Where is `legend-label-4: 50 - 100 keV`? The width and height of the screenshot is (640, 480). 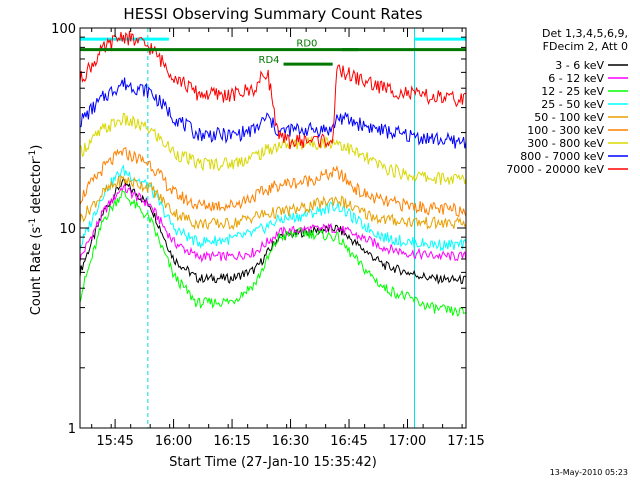
legend-label-4: 50 - 100 keV is located at coordinates (569, 117).